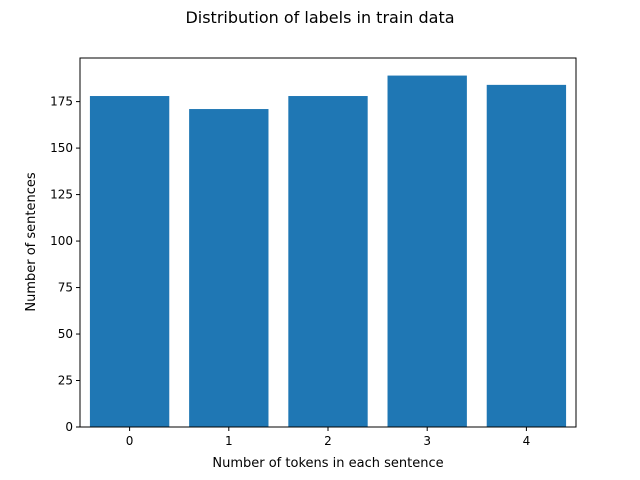 Image resolution: width=640 pixels, height=480 pixels. I want to click on y-tick-label: 125, so click(61, 195).